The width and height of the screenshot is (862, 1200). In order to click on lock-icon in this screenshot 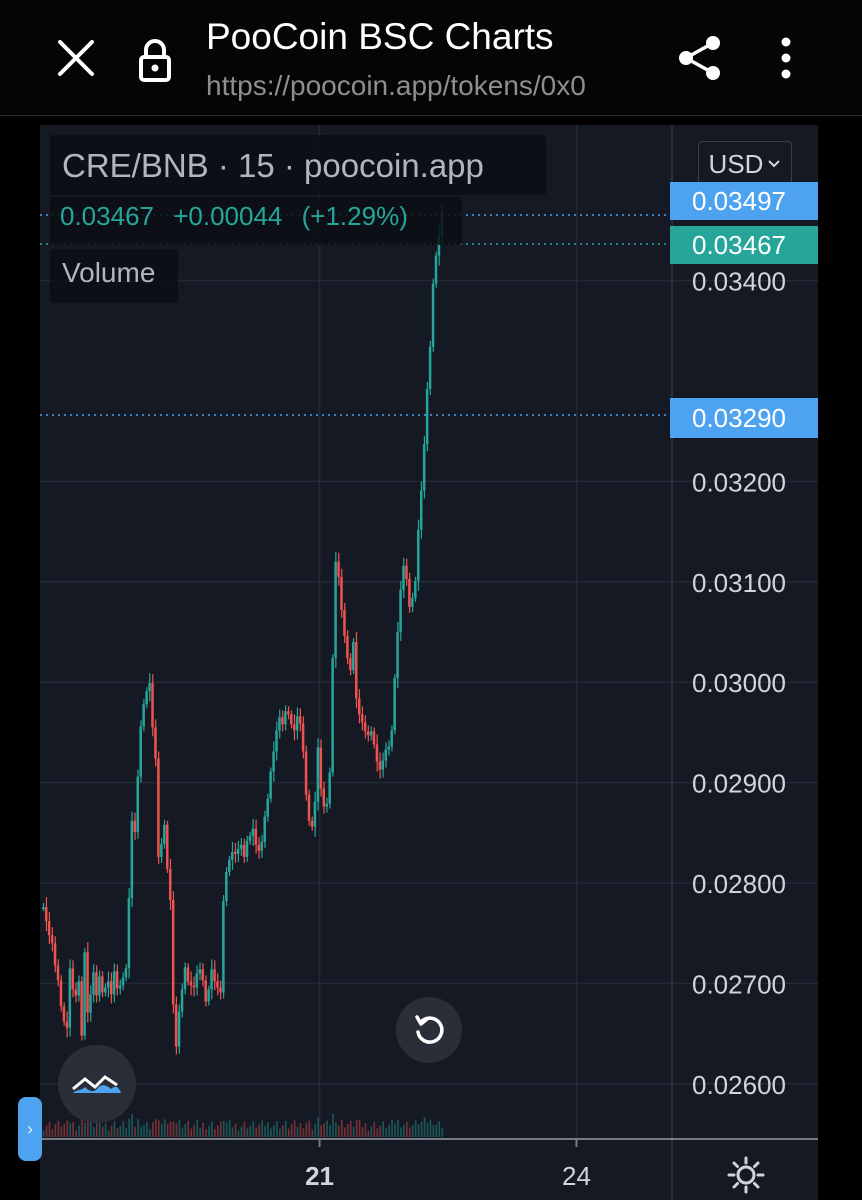, I will do `click(155, 60)`.